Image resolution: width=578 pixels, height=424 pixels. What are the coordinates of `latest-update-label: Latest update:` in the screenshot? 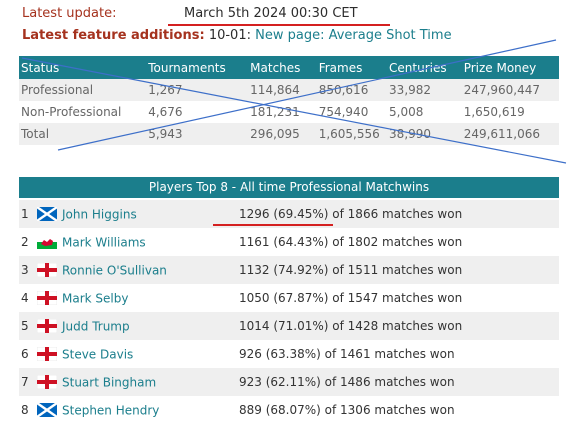 It's located at (69, 13).